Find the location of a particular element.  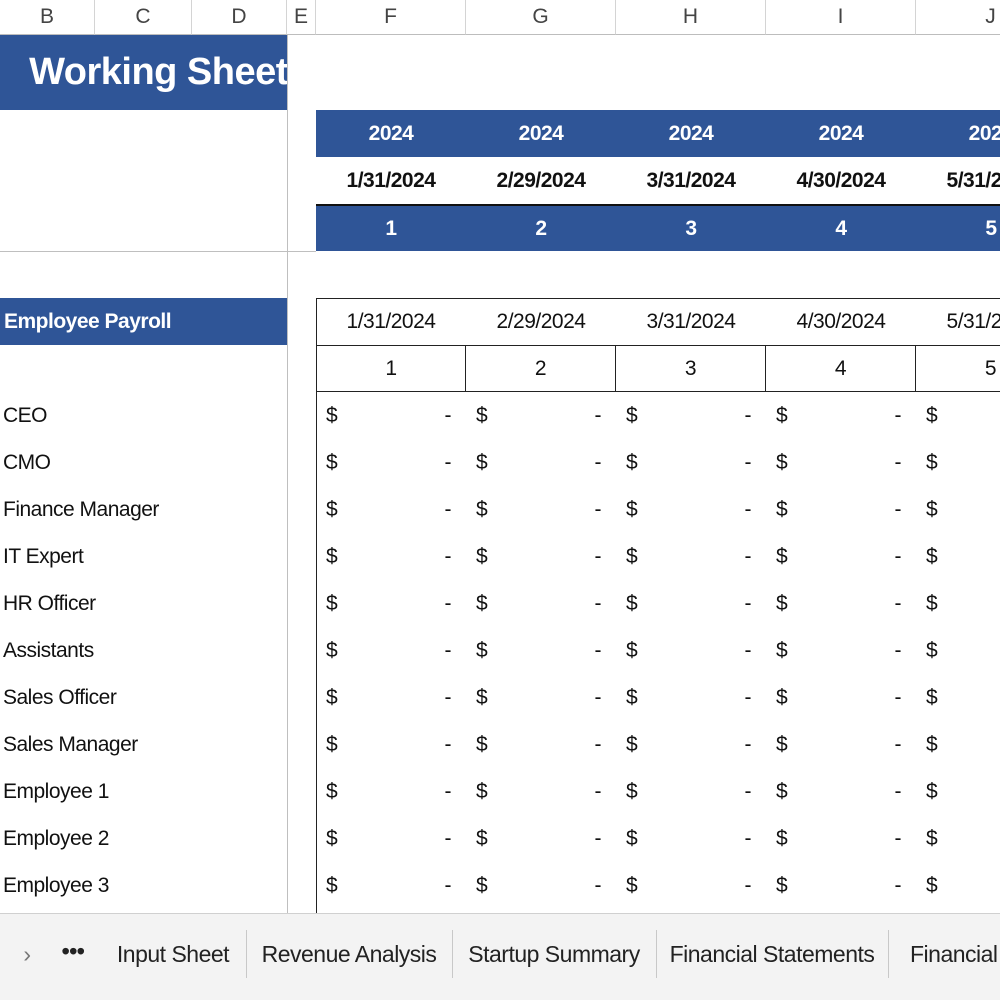

period-cell: 4 is located at coordinates (841, 228).